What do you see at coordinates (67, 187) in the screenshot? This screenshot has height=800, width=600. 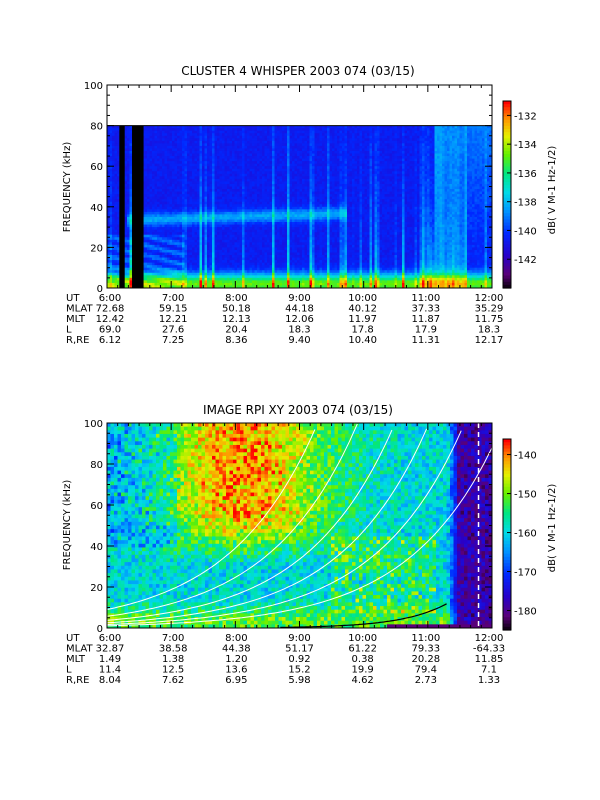 I see `cluster-y-axis-label: FREQUENCY (kHz)` at bounding box center [67, 187].